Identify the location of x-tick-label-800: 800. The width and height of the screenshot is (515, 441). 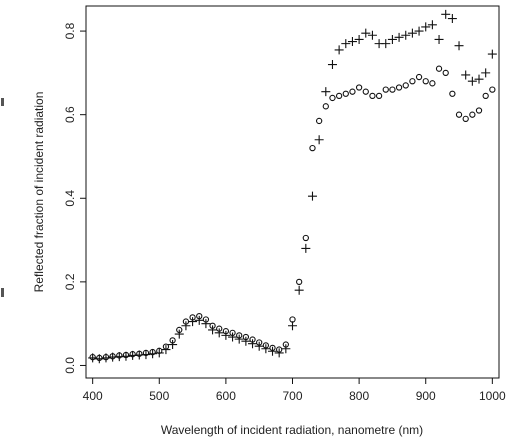
(359, 396).